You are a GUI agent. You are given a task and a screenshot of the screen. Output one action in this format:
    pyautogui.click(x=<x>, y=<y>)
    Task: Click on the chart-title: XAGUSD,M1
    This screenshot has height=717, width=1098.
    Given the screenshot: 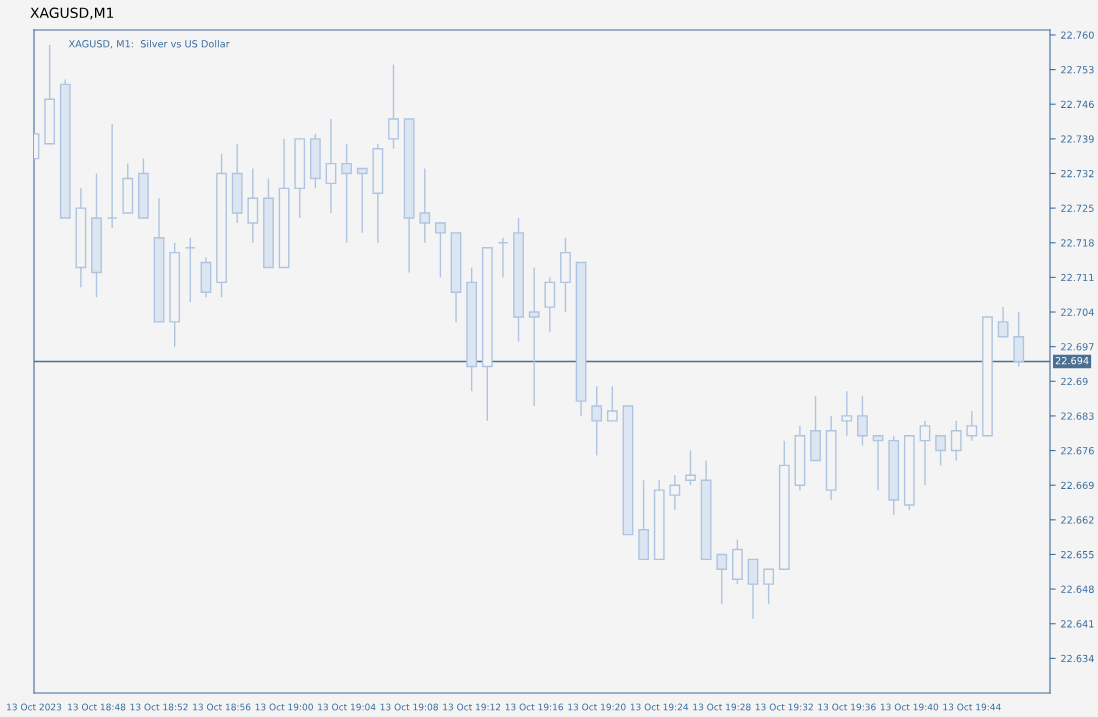 What is the action you would take?
    pyautogui.click(x=72, y=13)
    